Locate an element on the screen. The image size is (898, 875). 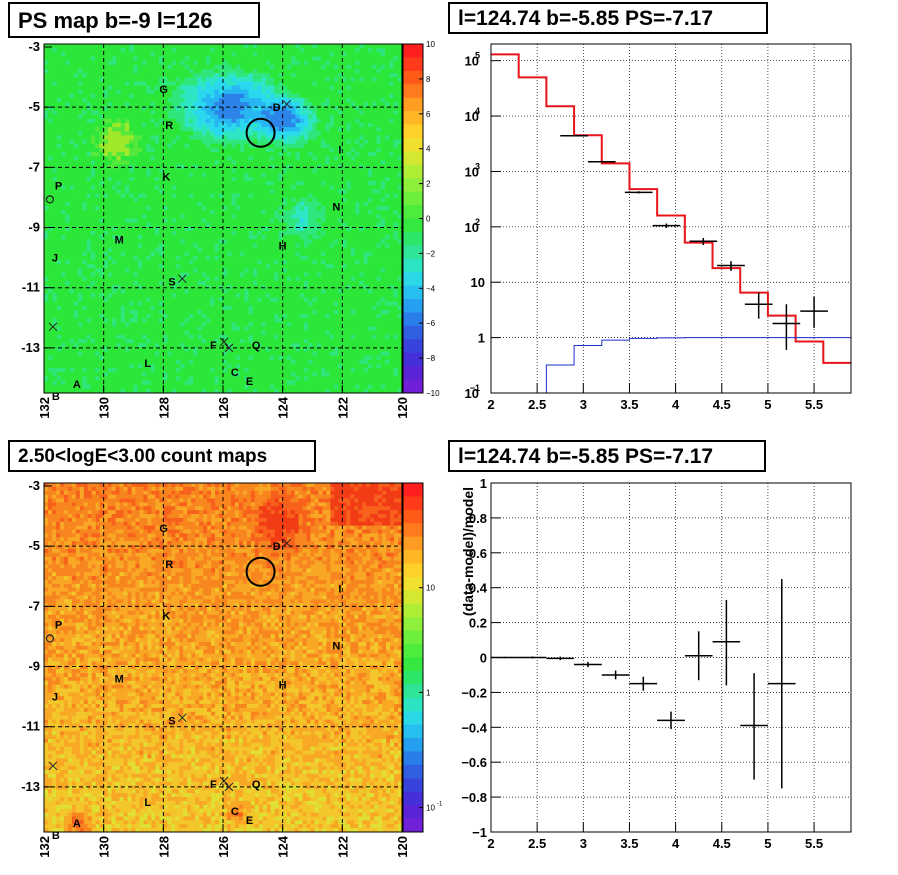
colorbar-tick-label: −4 is located at coordinates (431, 288).